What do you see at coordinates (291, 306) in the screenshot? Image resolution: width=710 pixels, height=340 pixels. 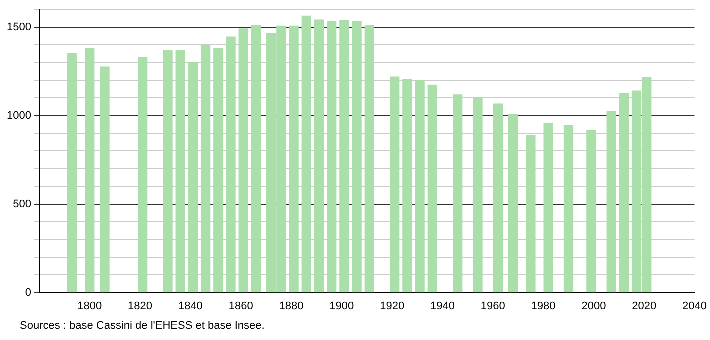 I see `x-tick-label: 1880` at bounding box center [291, 306].